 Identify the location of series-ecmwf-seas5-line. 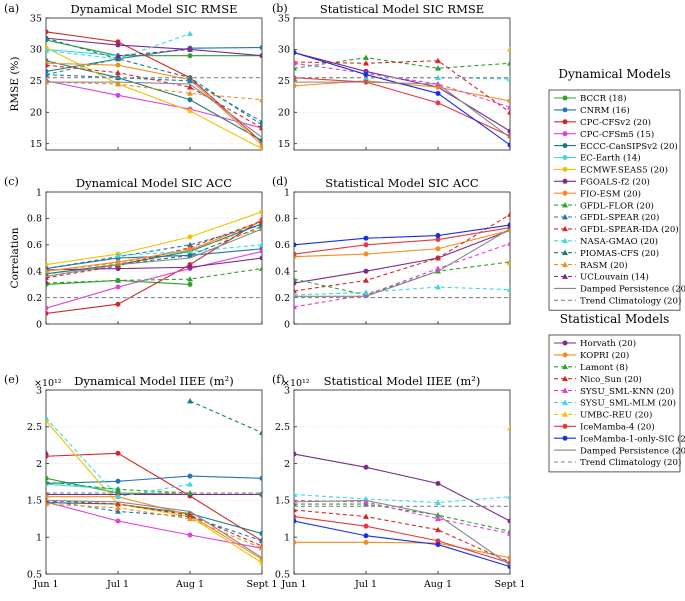
(154, 238).